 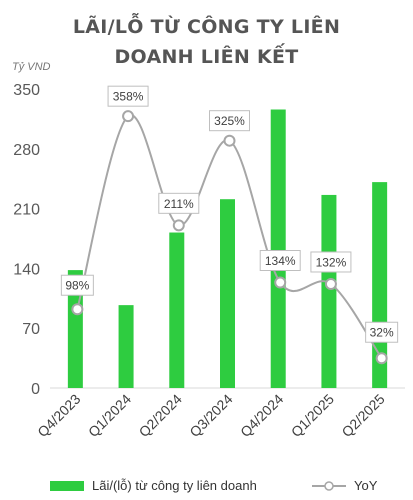 What do you see at coordinates (35, 389) in the screenshot?
I see `y-tick-label-0: 0` at bounding box center [35, 389].